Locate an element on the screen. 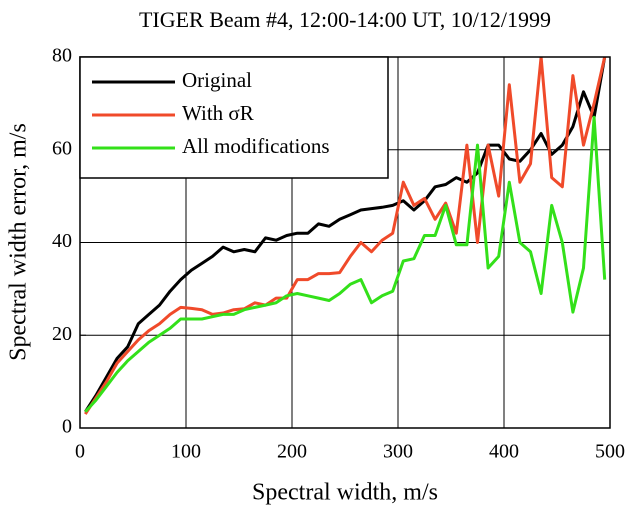 The width and height of the screenshot is (631, 511). legend-label: With σR is located at coordinates (218, 113).